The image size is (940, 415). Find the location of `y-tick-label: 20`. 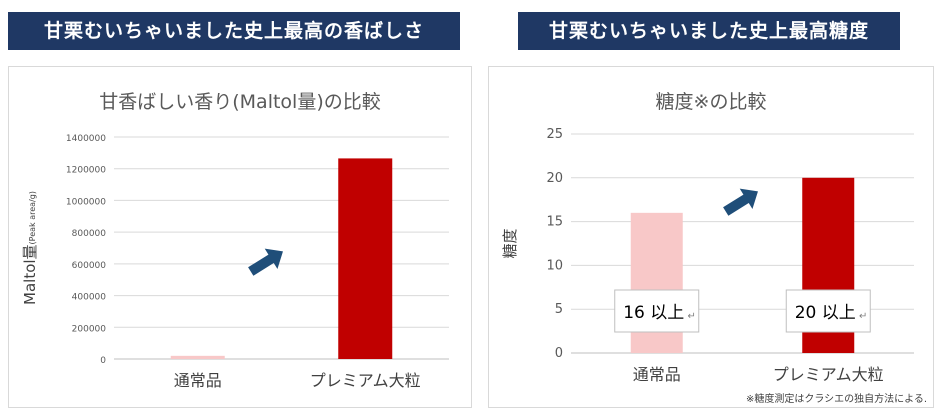

y-tick-label: 20 is located at coordinates (554, 178).